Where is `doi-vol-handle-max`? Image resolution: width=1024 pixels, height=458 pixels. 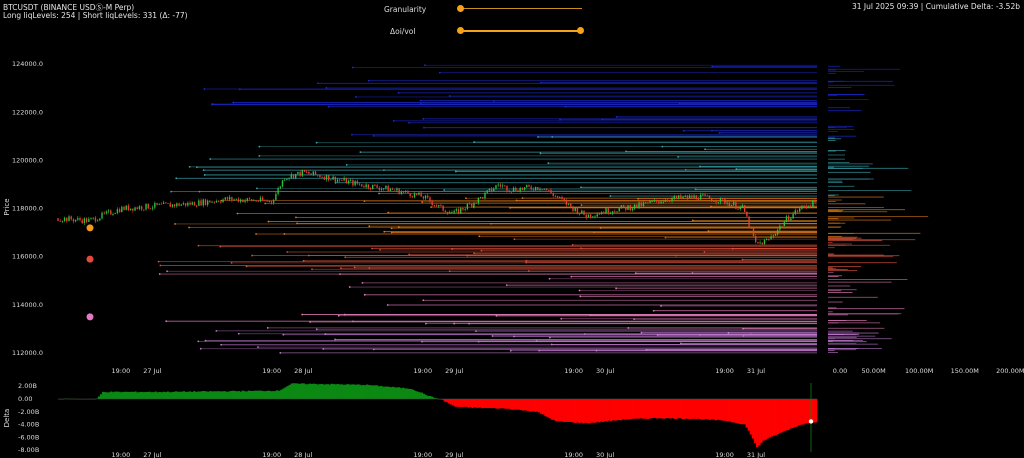
doi-vol-handle-max is located at coordinates (580, 30).